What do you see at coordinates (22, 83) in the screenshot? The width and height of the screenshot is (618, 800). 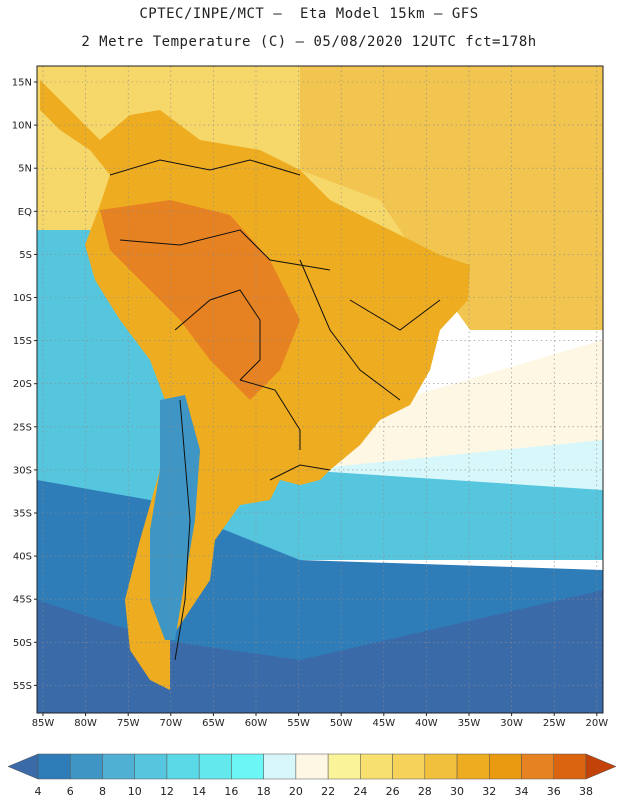 I see `lat-label: 15N` at bounding box center [22, 83].